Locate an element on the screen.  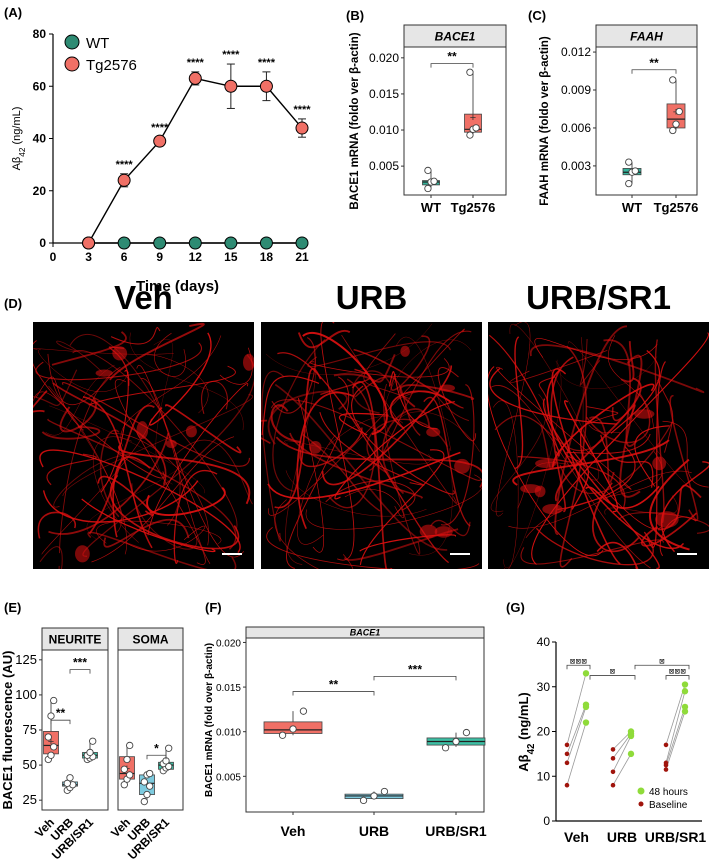
significance-label: ⊠⊠⊠ is located at coordinates (678, 672).